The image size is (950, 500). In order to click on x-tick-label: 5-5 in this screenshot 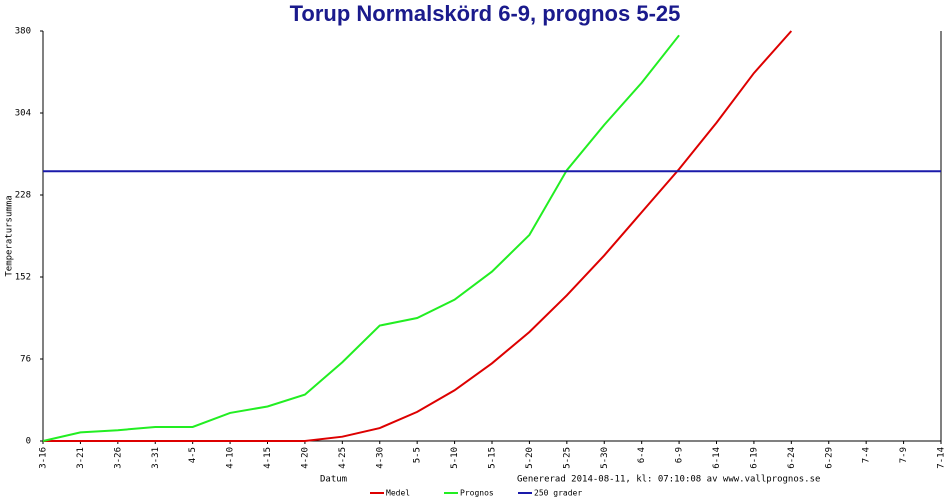, I will do `click(418, 455)`.